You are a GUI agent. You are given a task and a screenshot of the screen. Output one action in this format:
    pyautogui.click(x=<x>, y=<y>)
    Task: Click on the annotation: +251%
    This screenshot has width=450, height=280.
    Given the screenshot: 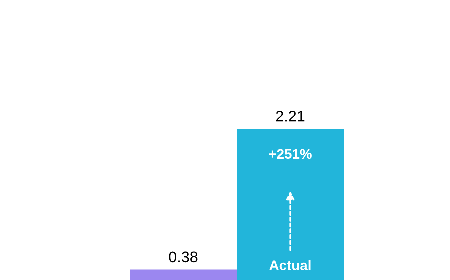 What is the action you would take?
    pyautogui.click(x=290, y=154)
    